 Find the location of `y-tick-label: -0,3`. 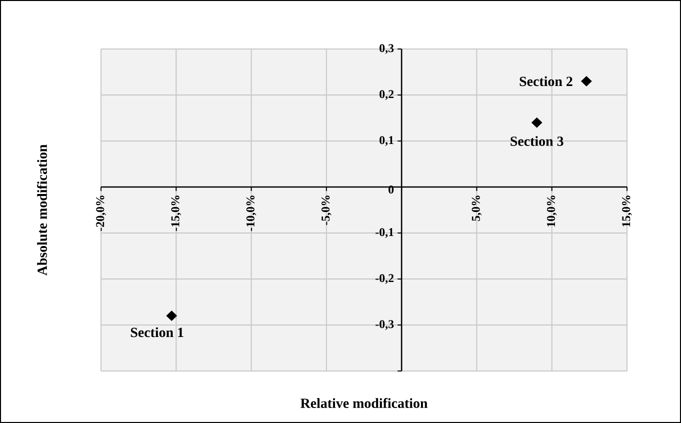

y-tick-label: -0,3 is located at coordinates (385, 325).